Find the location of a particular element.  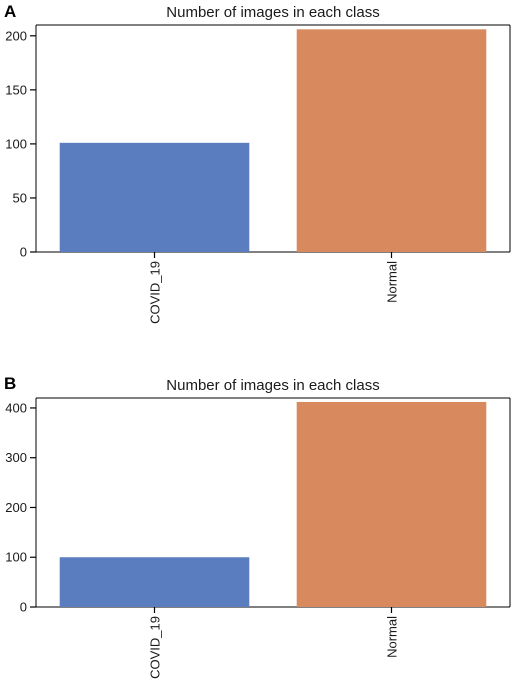

panel-b-title: Number of images in each class is located at coordinates (272, 385).